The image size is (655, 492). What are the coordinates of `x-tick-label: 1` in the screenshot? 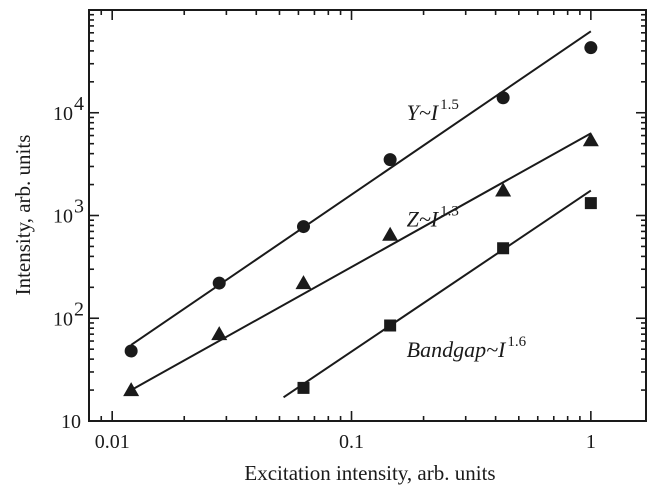 It's located at (591, 442).